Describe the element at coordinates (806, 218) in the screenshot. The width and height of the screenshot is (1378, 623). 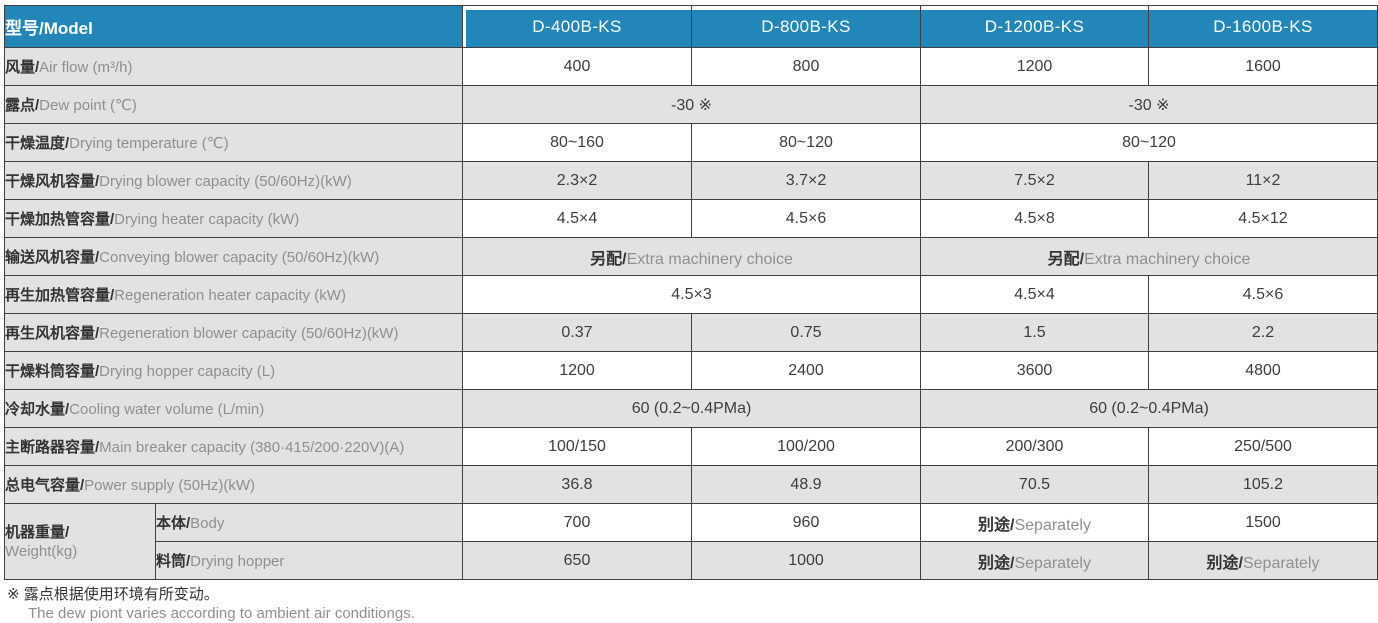
I see `cell-dryheater-d800: 4.5×6` at that location.